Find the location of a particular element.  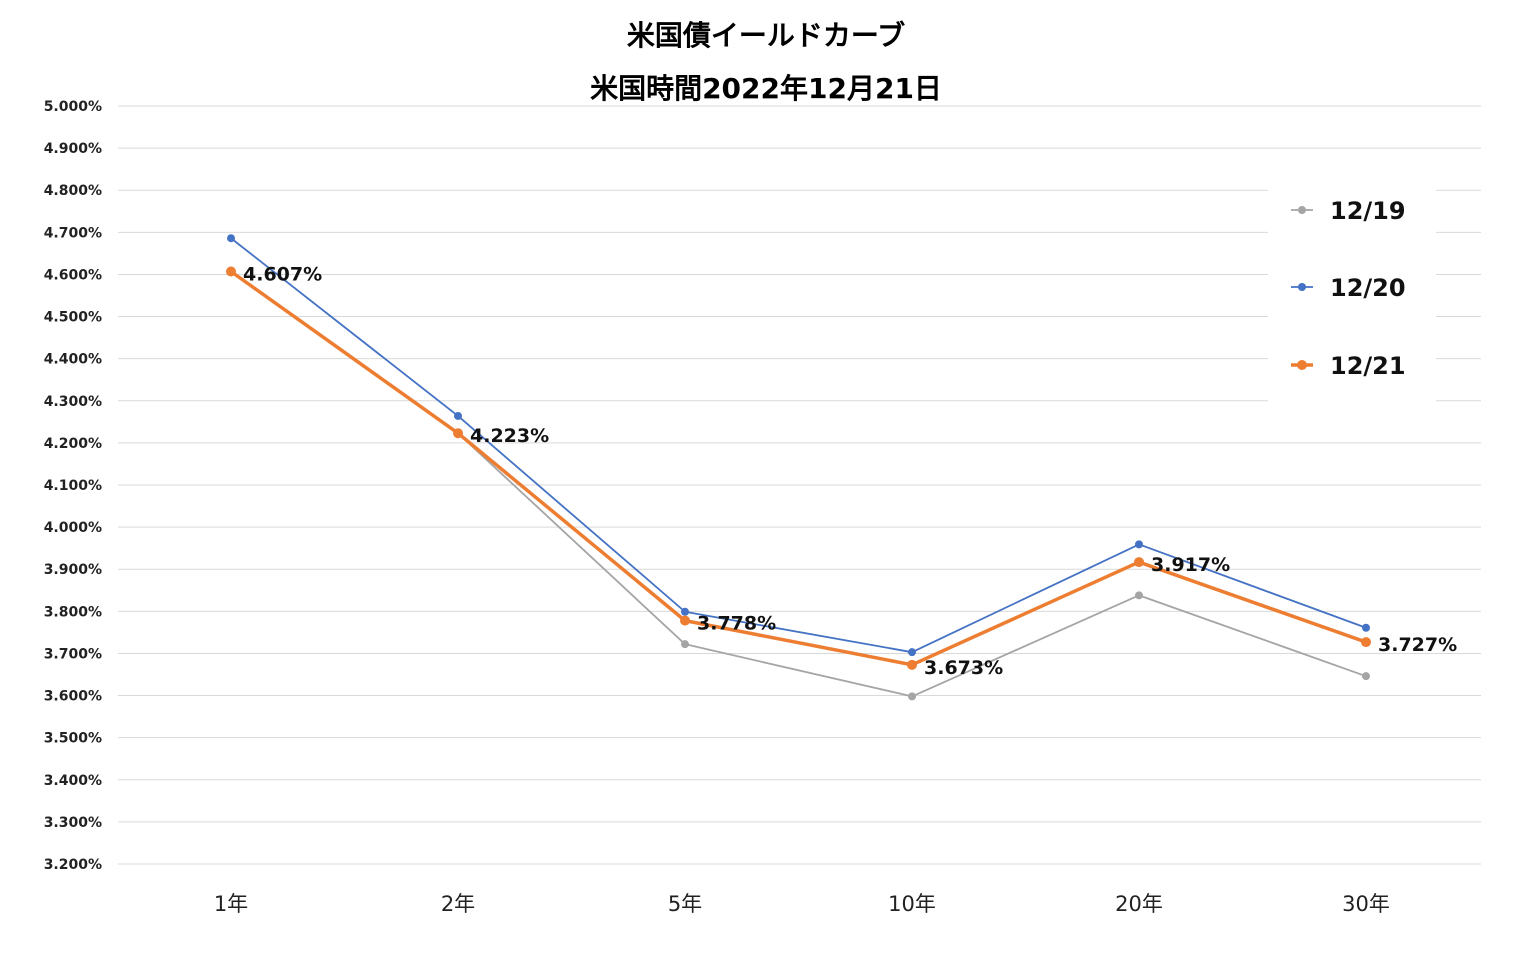

legend-background is located at coordinates (1352, 296).